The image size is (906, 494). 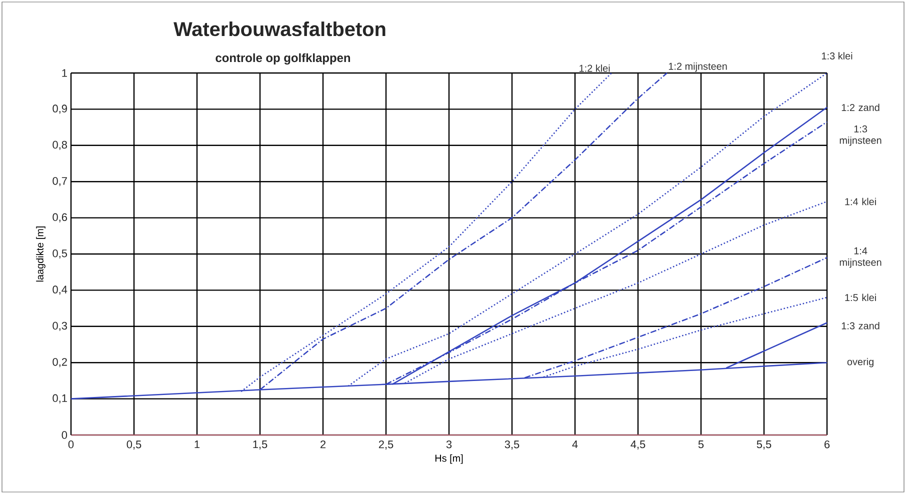 I want to click on x-tick-label: 4, so click(x=575, y=444).